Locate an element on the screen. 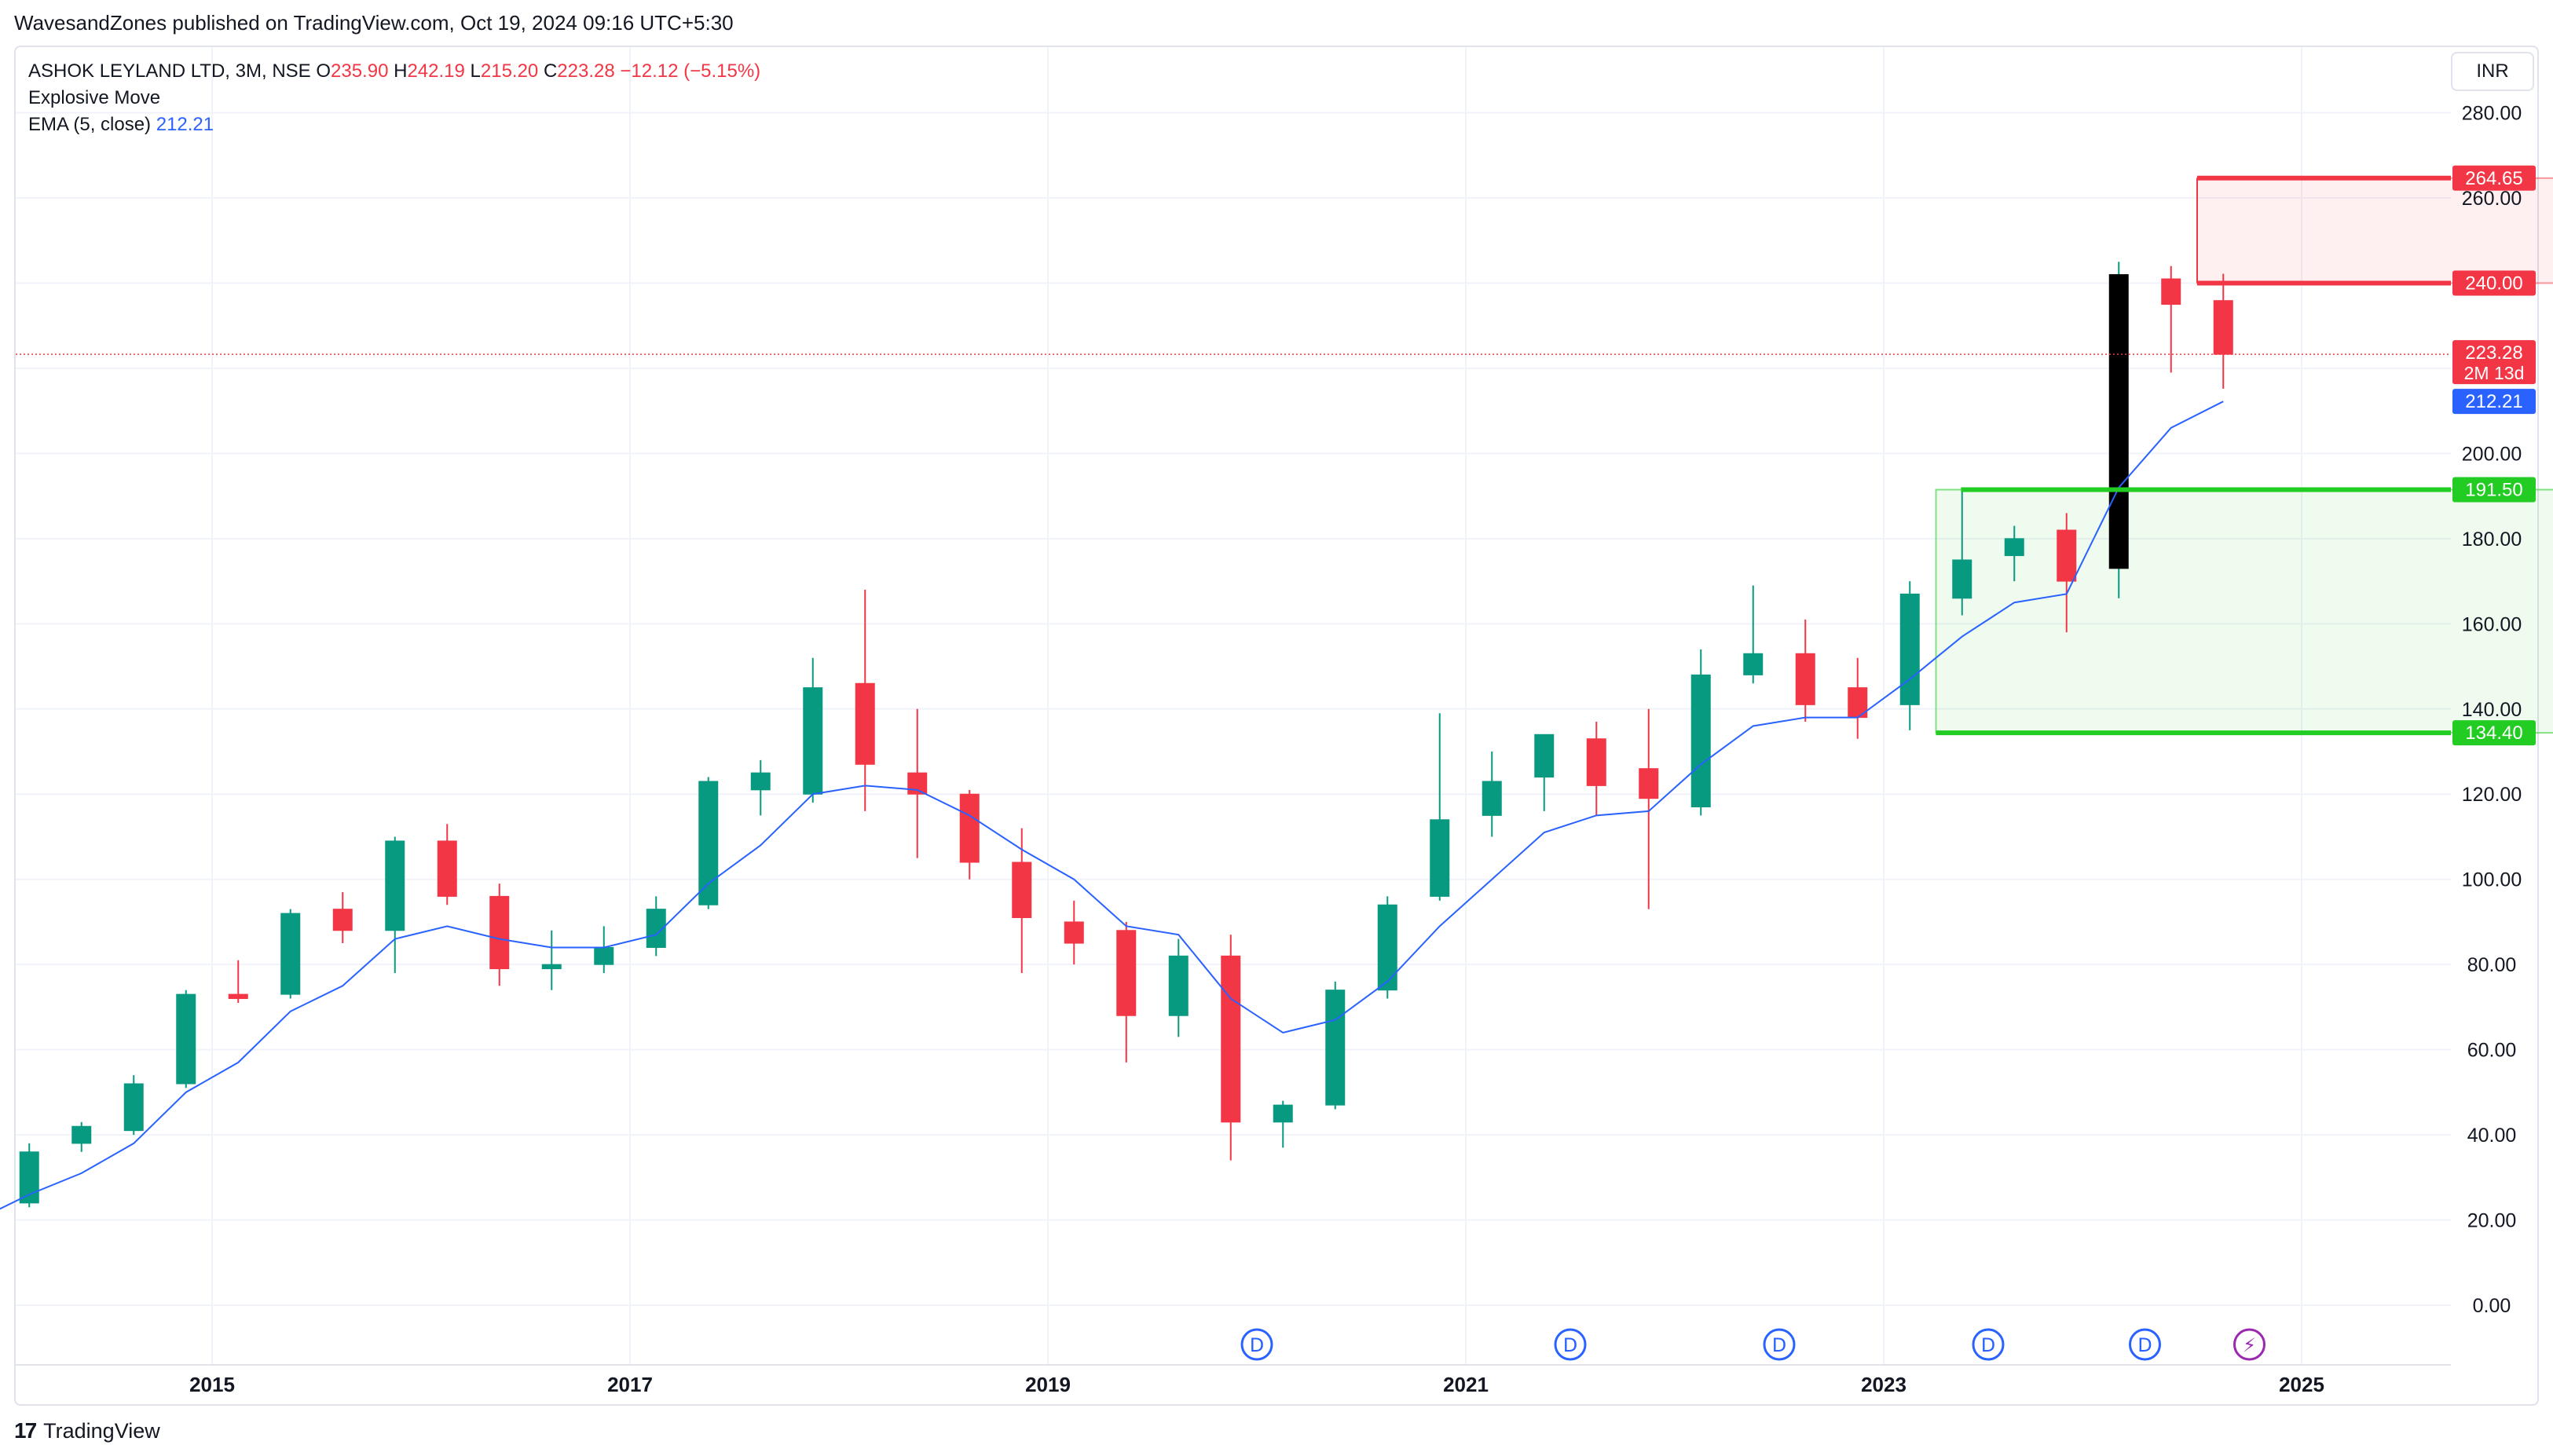 The width and height of the screenshot is (2553, 1456). close-value: 223.28 is located at coordinates (586, 71).